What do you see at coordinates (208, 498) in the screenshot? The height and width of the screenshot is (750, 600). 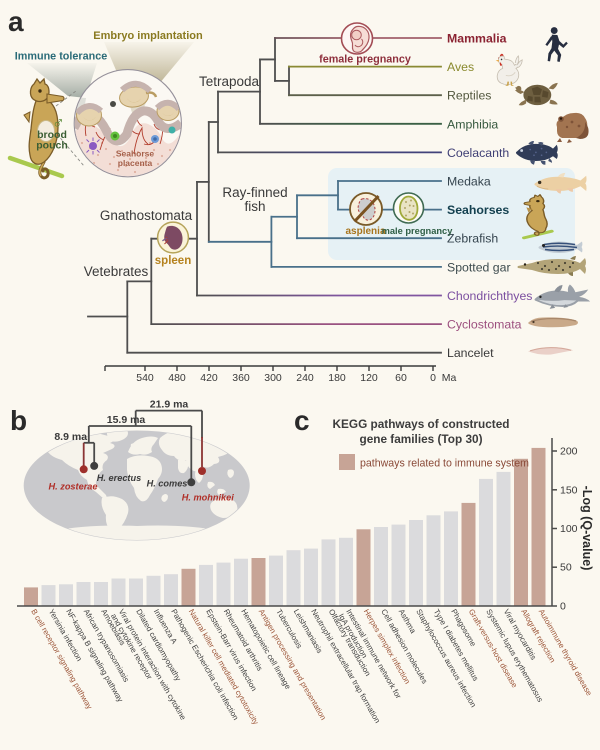 I see `svg-text: H. mohnikei` at bounding box center [208, 498].